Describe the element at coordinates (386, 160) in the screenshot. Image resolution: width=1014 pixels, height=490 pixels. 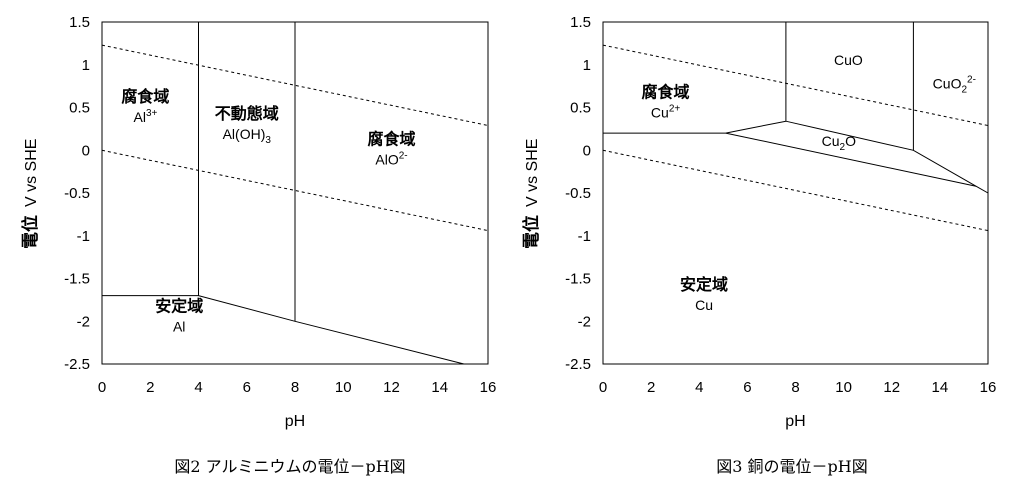
I see `species-formula: AlO` at that location.